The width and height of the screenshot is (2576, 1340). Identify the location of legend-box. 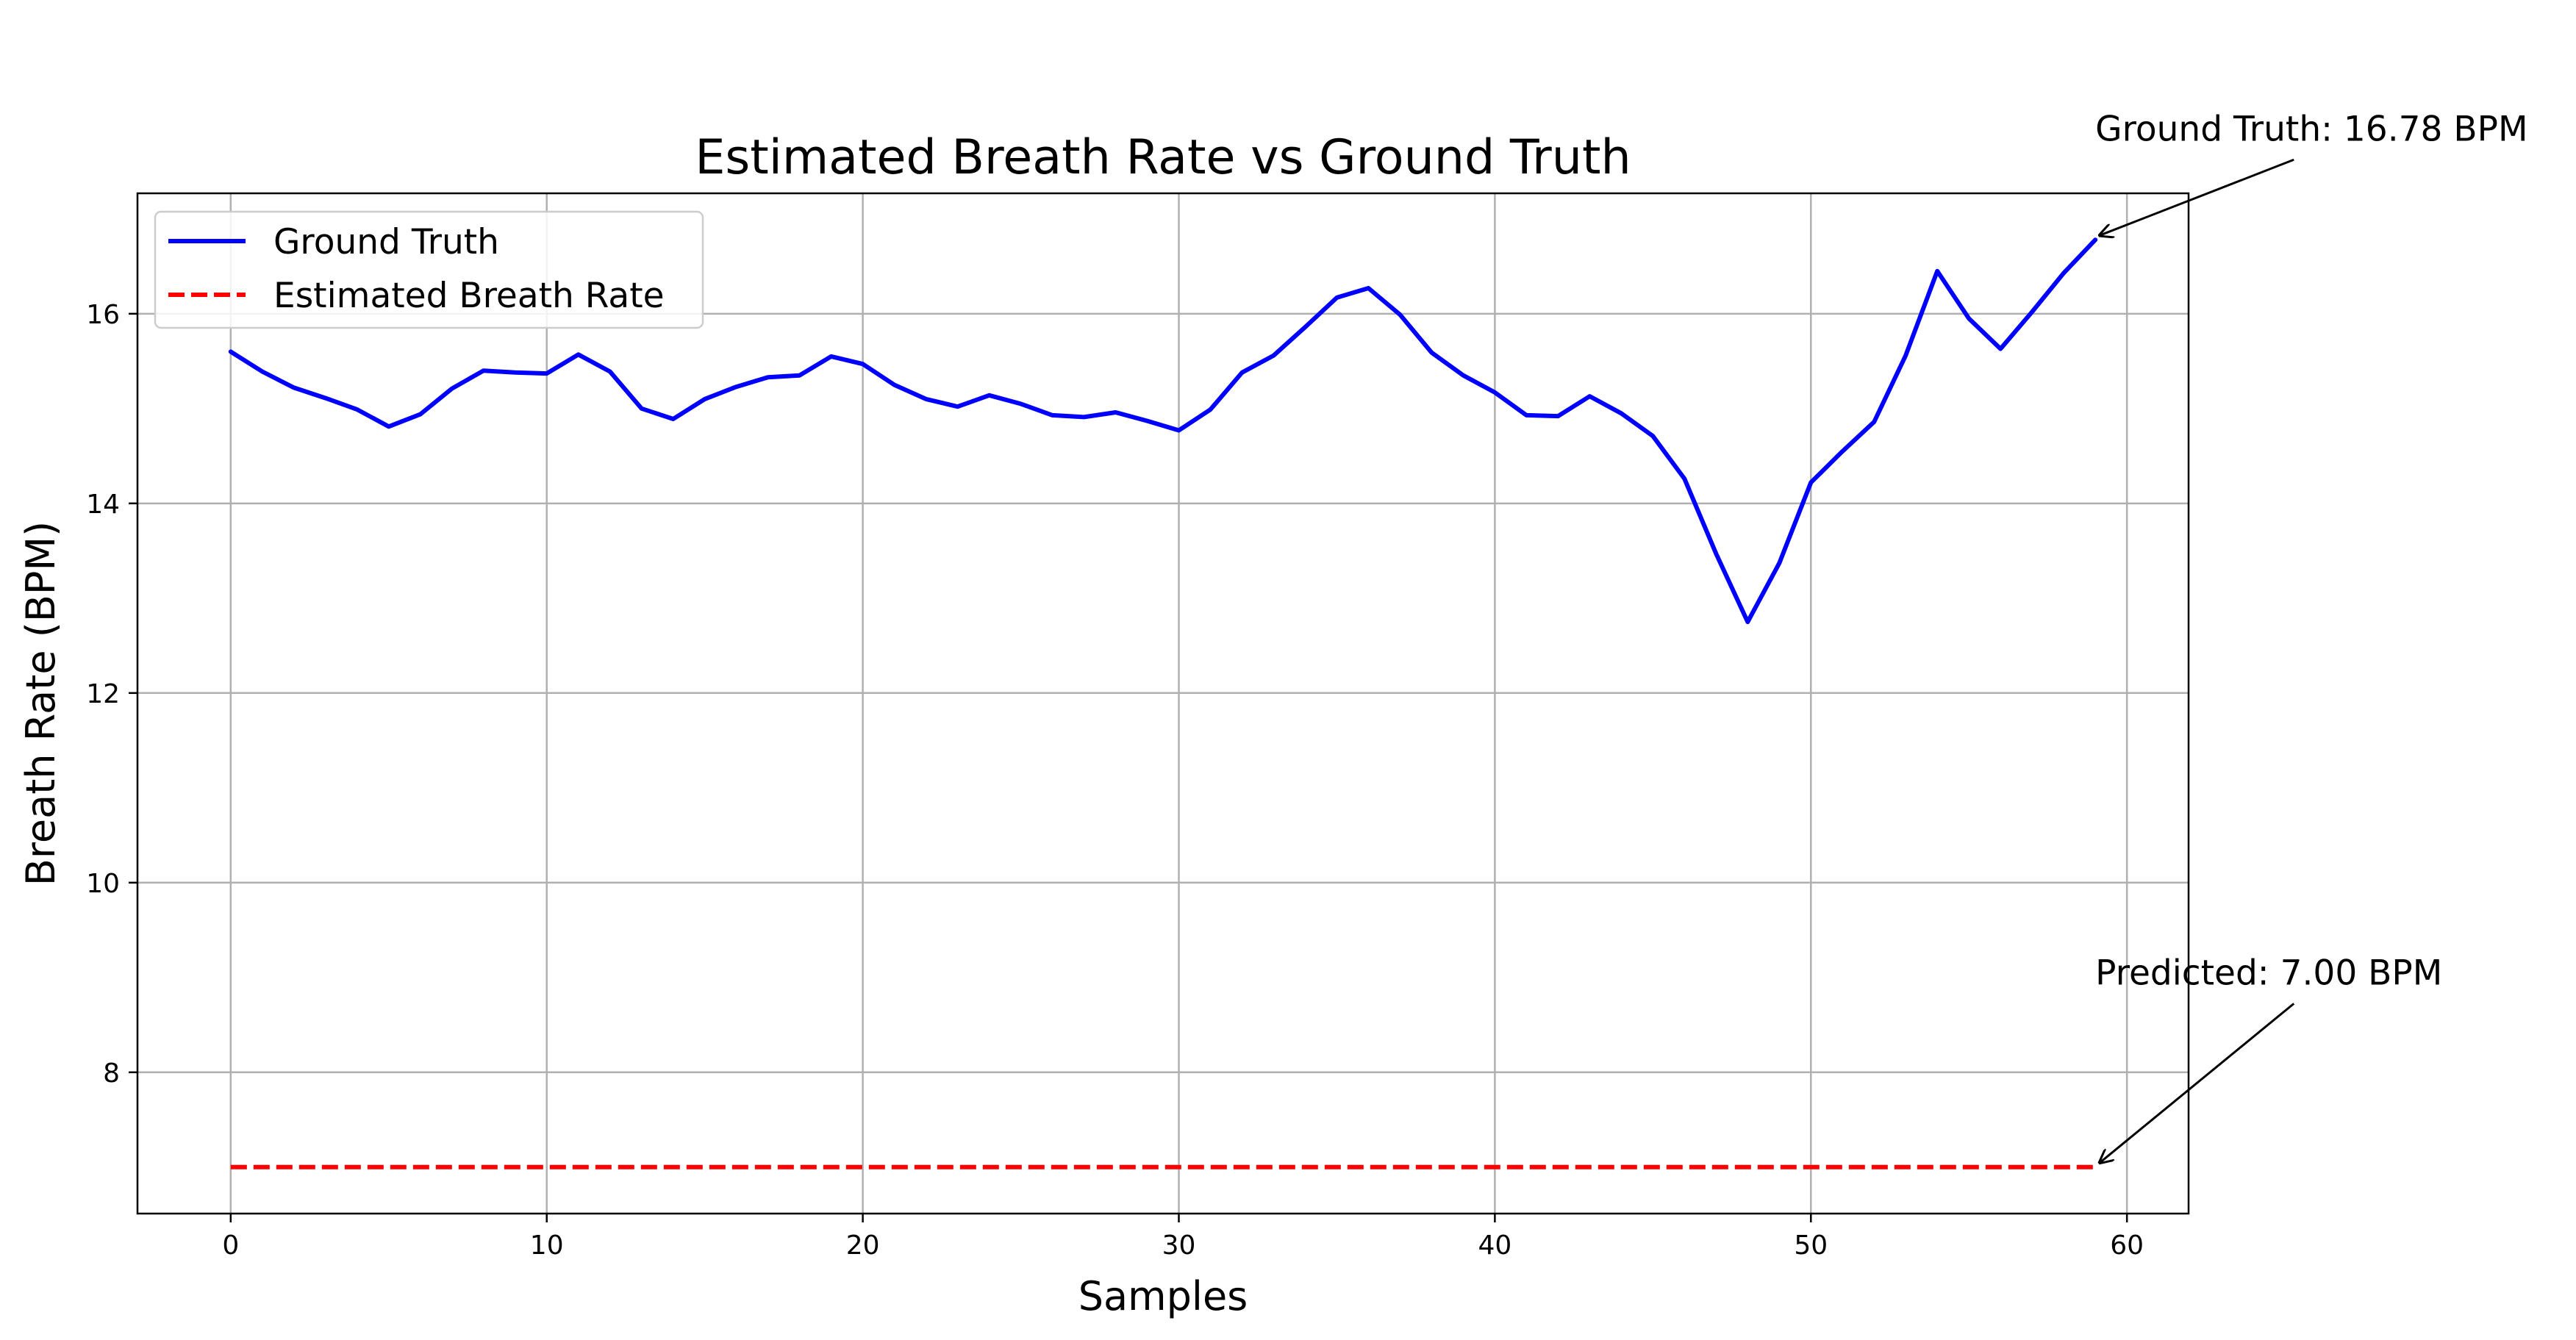
(429, 269).